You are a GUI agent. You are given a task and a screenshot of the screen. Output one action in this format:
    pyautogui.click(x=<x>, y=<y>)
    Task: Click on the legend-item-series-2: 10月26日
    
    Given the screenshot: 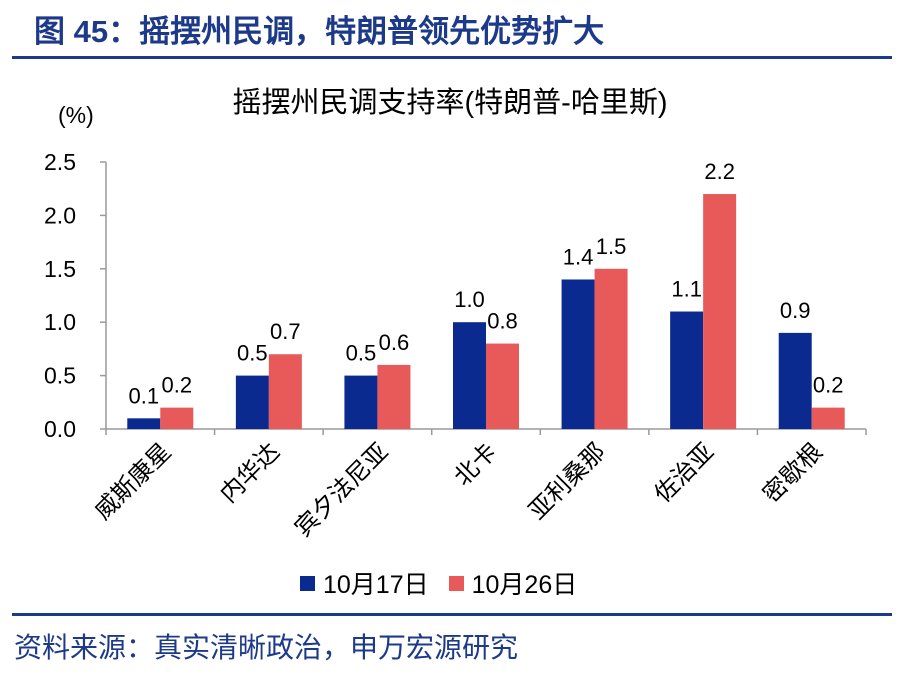 What is the action you would take?
    pyautogui.click(x=513, y=583)
    